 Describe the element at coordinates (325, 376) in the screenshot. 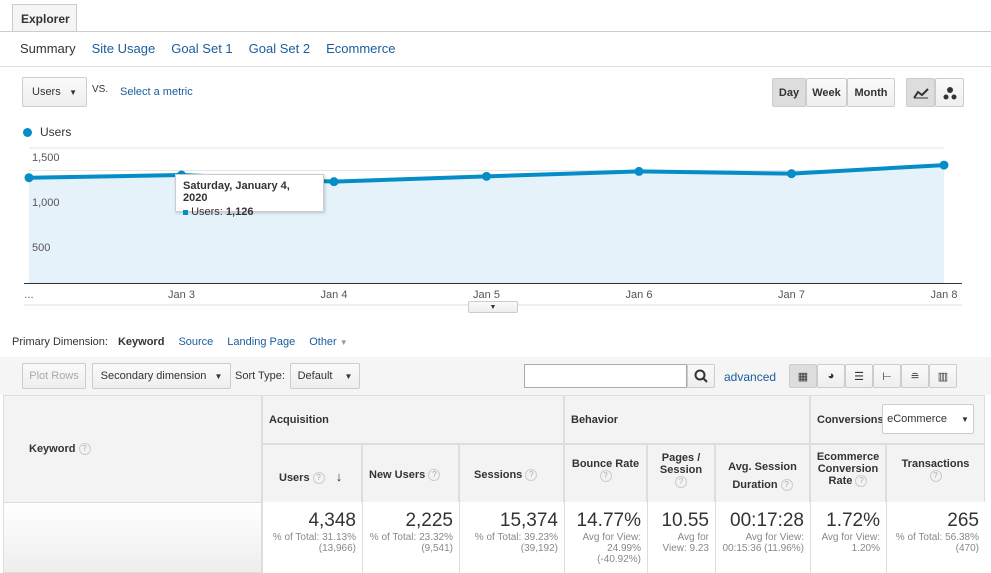

I see `sort-type-select: Default ▼` at that location.